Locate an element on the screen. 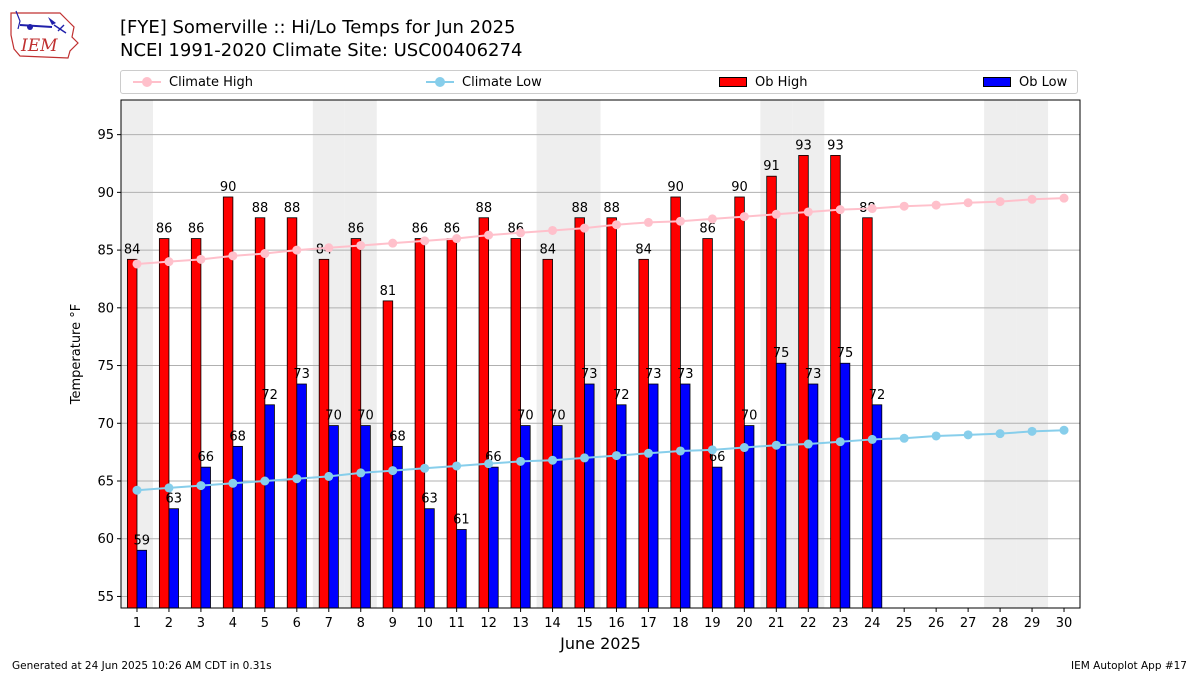 The height and width of the screenshot is (675, 1200). legend-item-climate-high: Climate High is located at coordinates (193, 82).